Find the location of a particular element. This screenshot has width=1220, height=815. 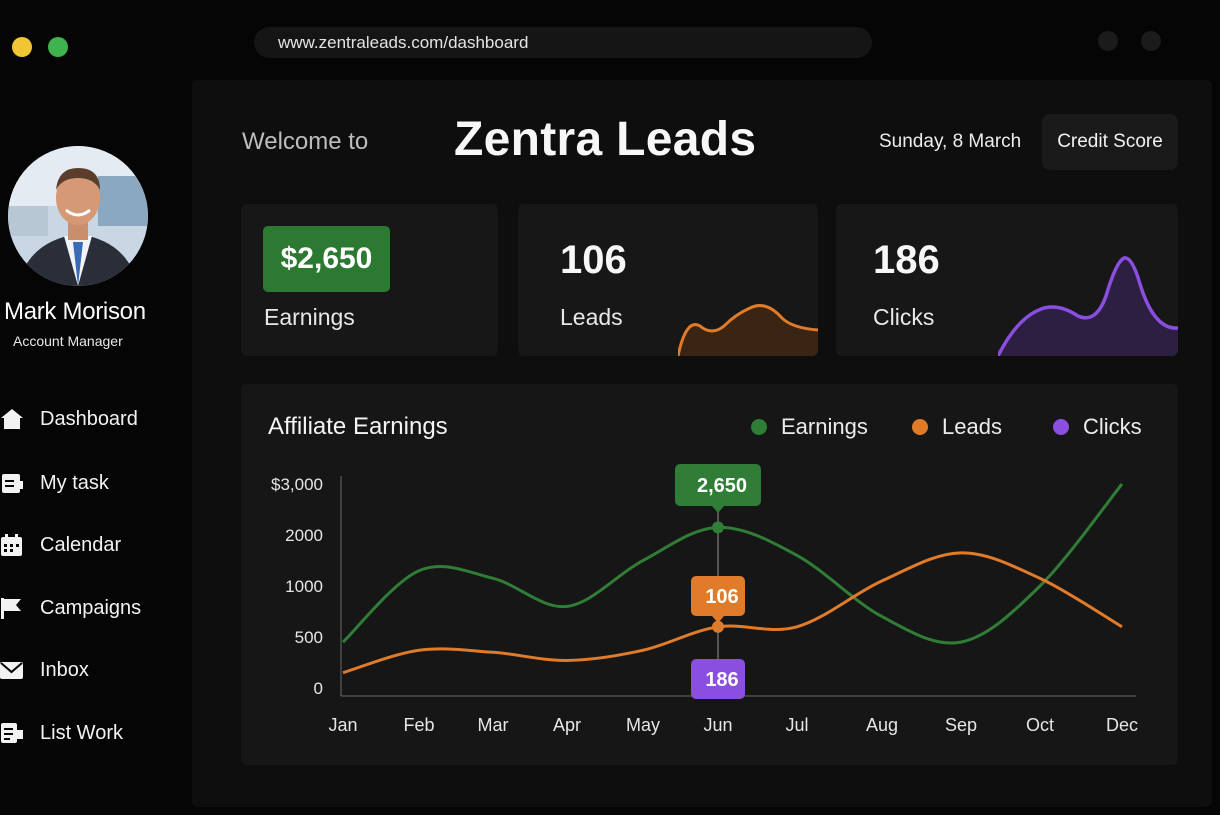

user-role: Account Manager is located at coordinates (68, 341).